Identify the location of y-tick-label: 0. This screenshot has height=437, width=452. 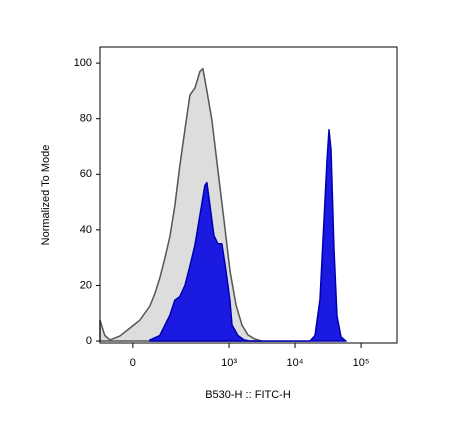
(89, 341).